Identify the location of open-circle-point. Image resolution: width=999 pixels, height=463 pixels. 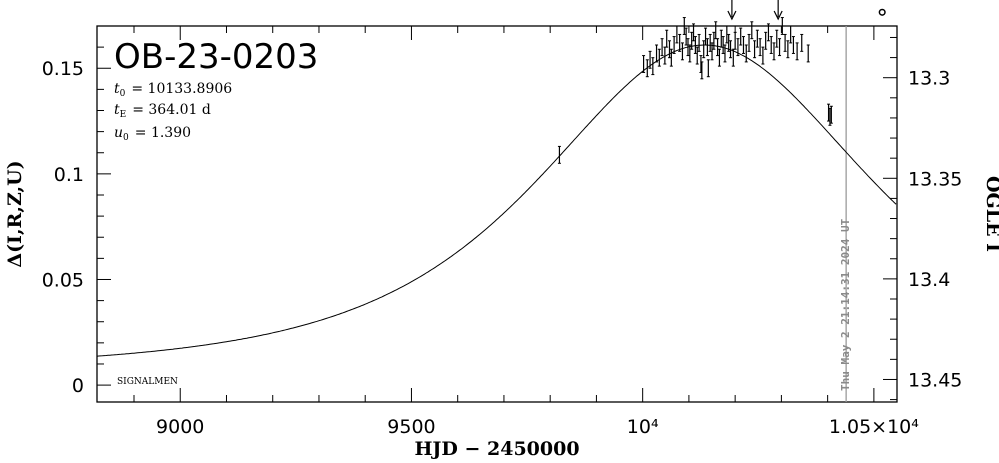
(882, 12).